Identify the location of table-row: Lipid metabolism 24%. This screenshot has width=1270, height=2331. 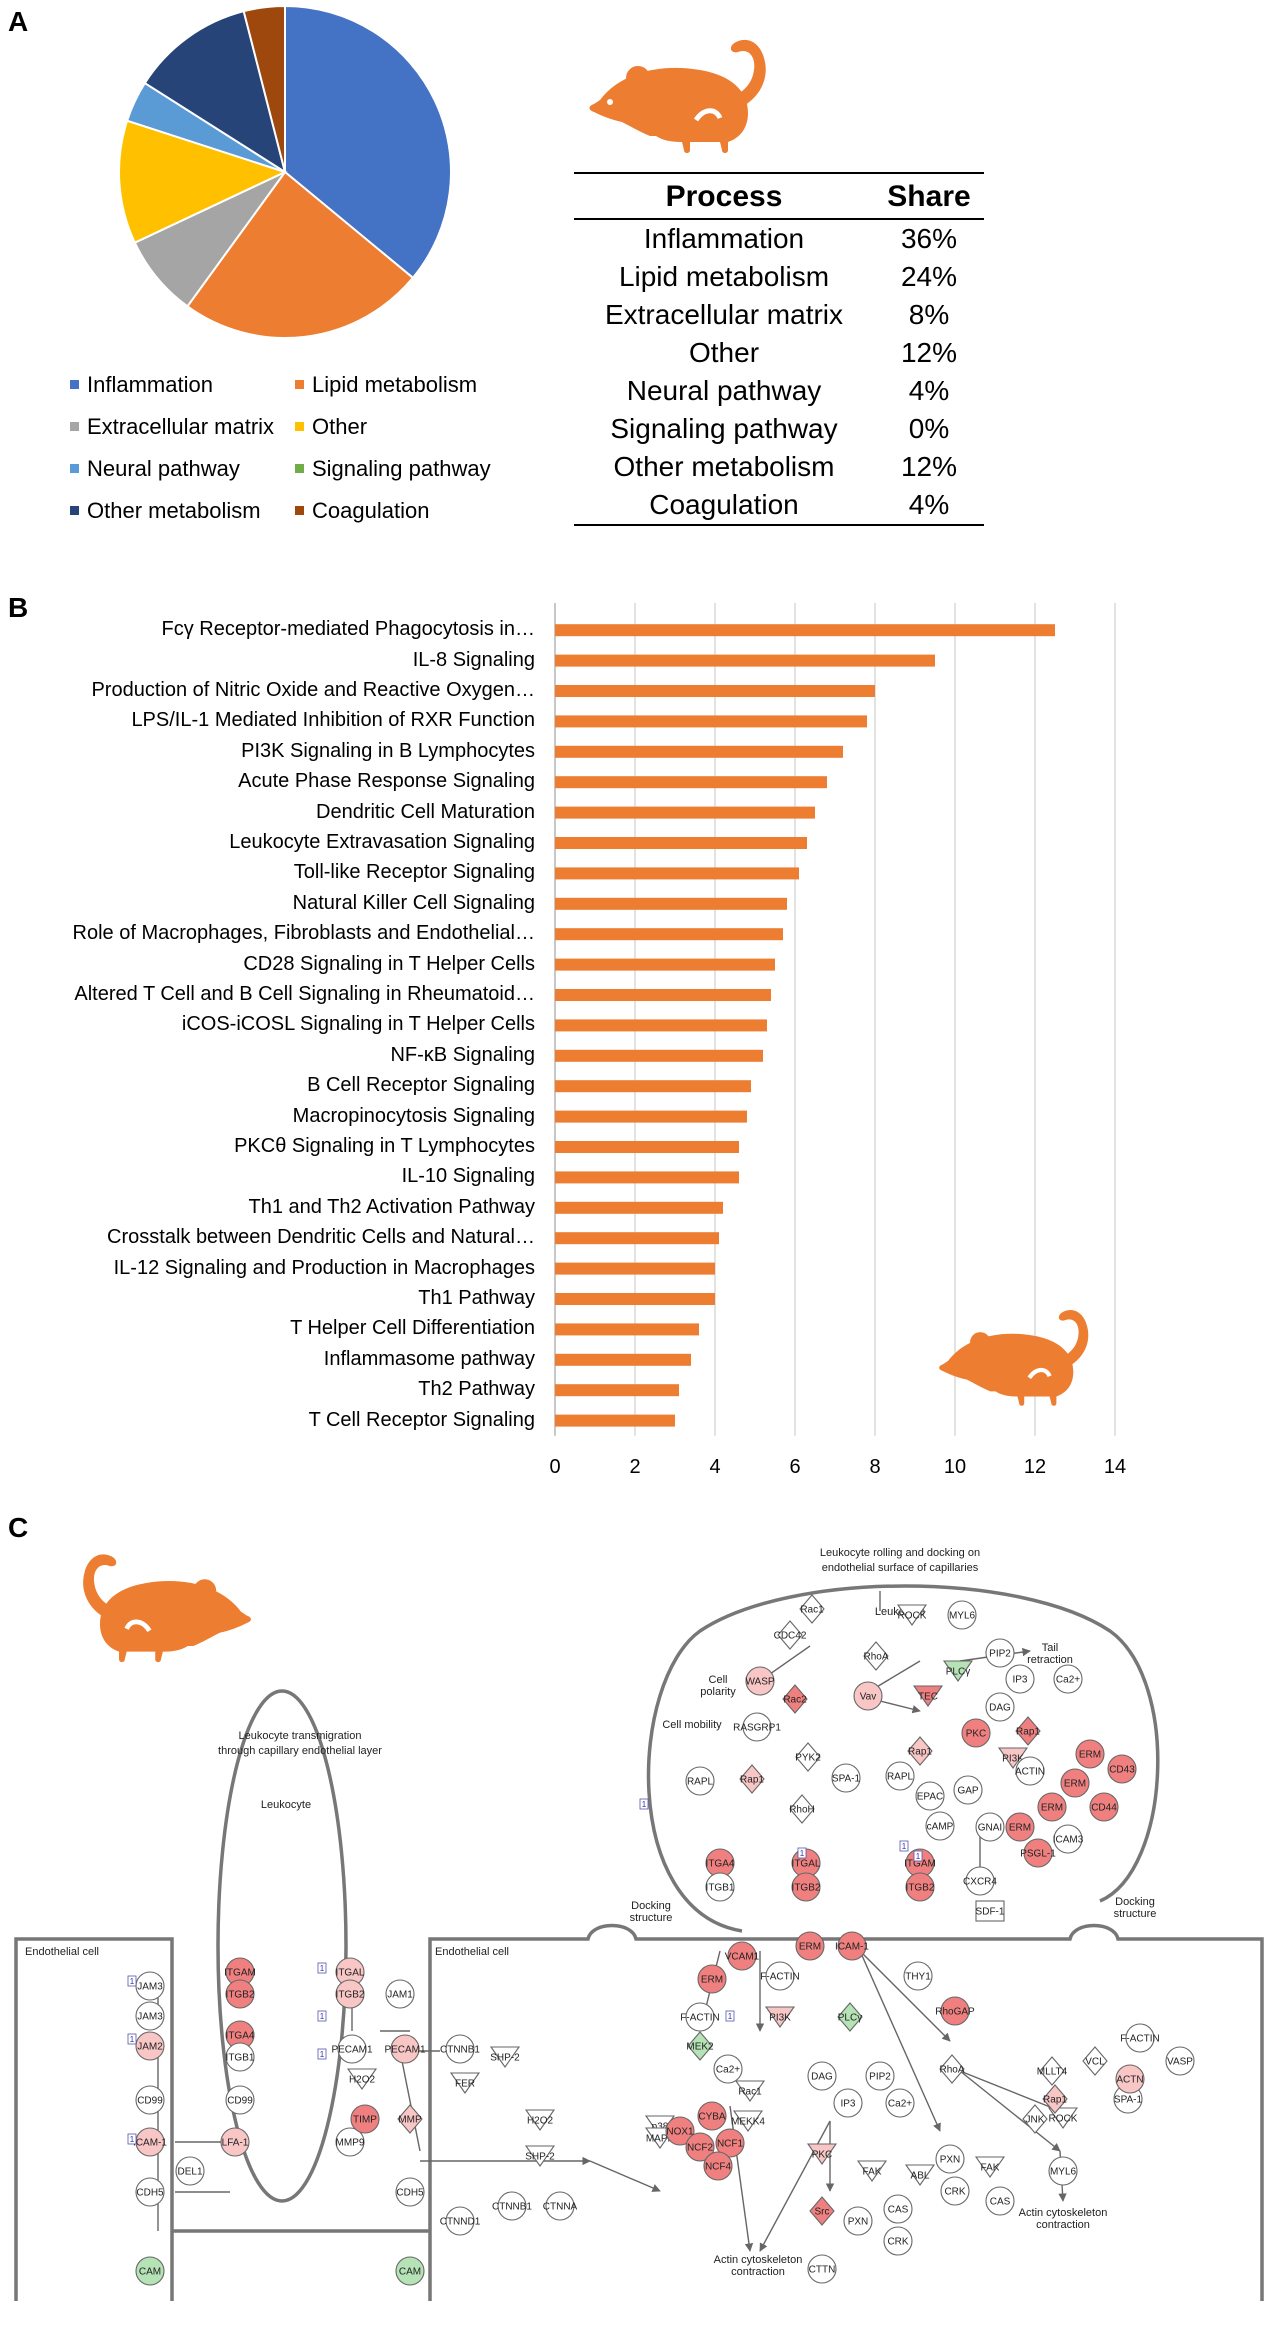
(779, 277).